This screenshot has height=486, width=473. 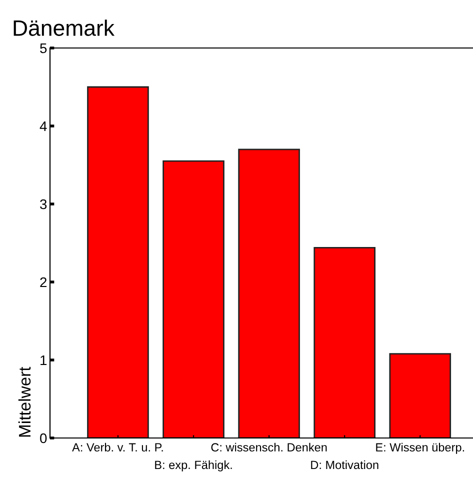 What do you see at coordinates (344, 465) in the screenshot?
I see `x-tick-label: D: Motivation` at bounding box center [344, 465].